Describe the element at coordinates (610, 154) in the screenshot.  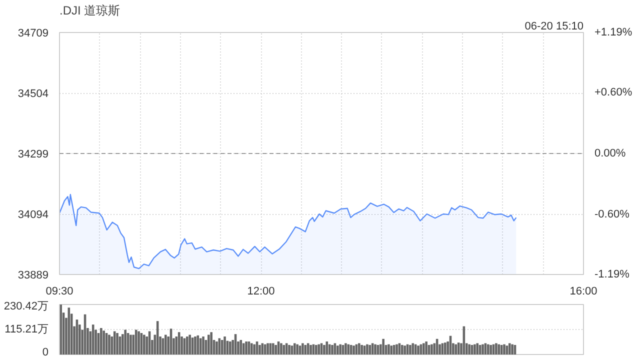
I see `y2-tick-label: 0.00%` at that location.